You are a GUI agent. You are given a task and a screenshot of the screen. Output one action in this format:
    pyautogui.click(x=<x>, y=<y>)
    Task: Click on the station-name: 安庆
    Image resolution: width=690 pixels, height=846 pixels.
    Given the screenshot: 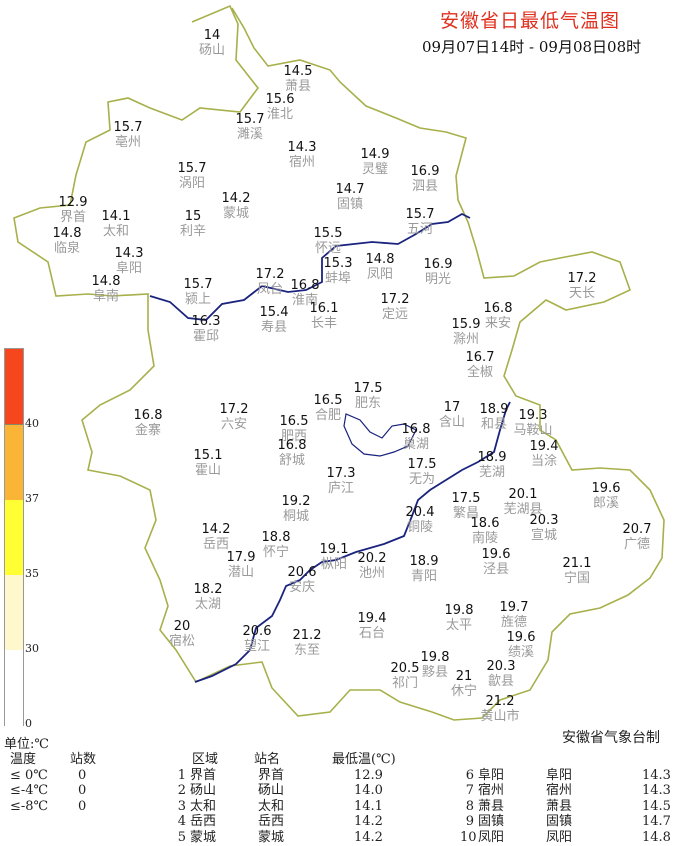 What is the action you would take?
    pyautogui.click(x=302, y=587)
    